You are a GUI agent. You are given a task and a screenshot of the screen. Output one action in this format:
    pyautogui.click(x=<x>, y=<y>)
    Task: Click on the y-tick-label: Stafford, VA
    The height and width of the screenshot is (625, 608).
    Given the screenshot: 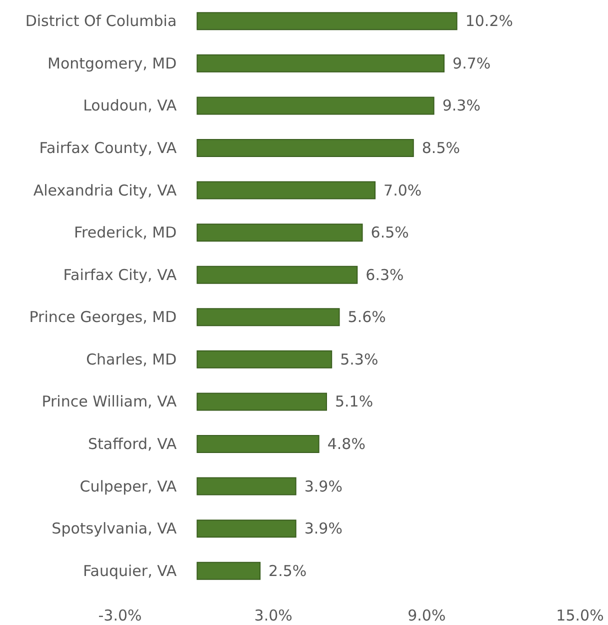 What is the action you would take?
    pyautogui.click(x=133, y=444)
    